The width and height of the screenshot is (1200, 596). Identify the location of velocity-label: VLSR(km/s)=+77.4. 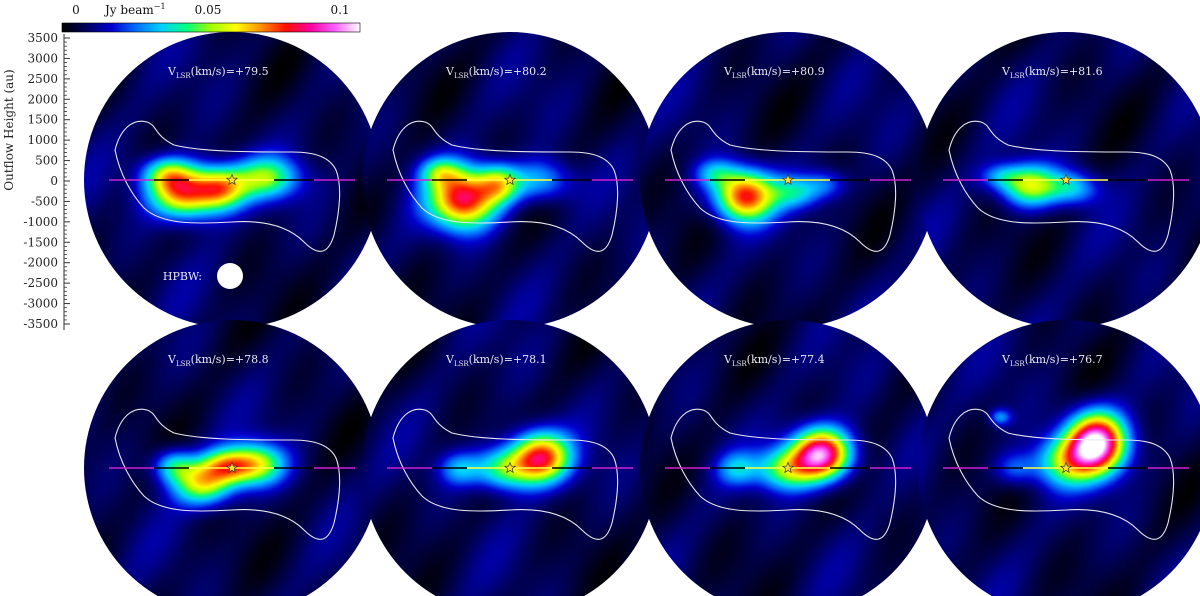
(774, 360).